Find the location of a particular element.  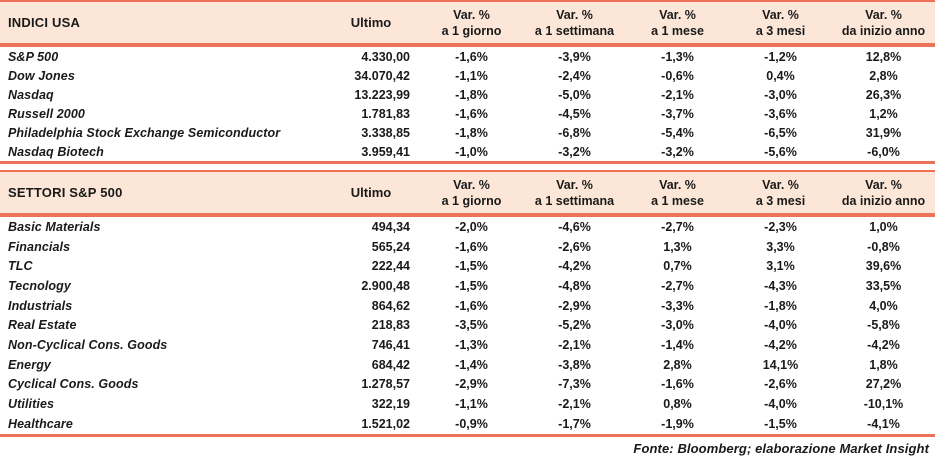

var-ytd-value: 1,2% is located at coordinates (883, 113).